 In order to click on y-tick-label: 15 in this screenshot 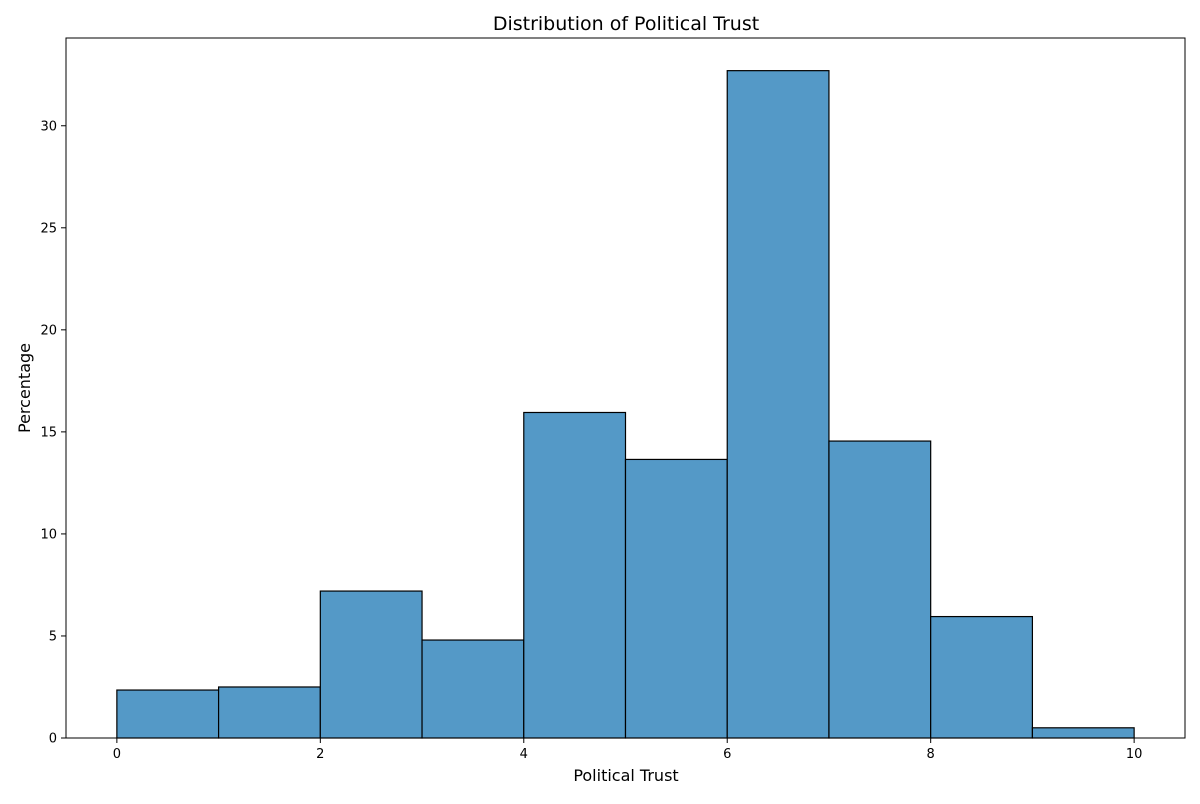, I will do `click(48, 432)`.